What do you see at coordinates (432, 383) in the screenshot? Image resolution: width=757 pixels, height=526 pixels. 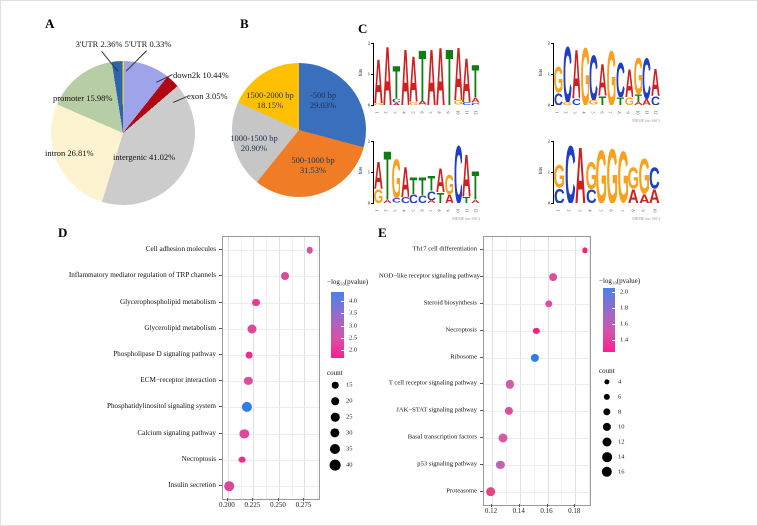 I see `category-label: T cell receptor signaling pathway` at bounding box center [432, 383].